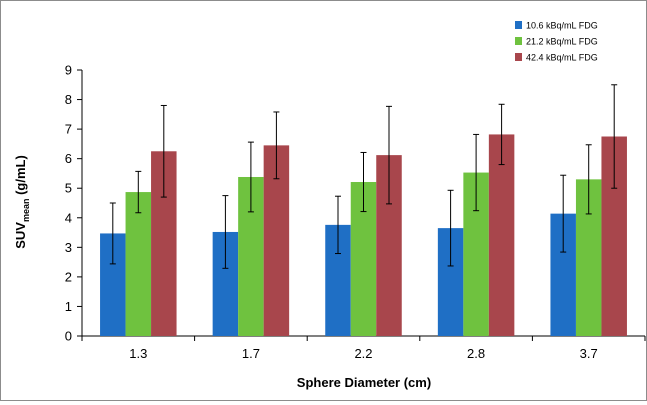 This screenshot has width=647, height=405. What do you see at coordinates (364, 382) in the screenshot?
I see `x-axis-title: Sphere Diameter (cm)` at bounding box center [364, 382].